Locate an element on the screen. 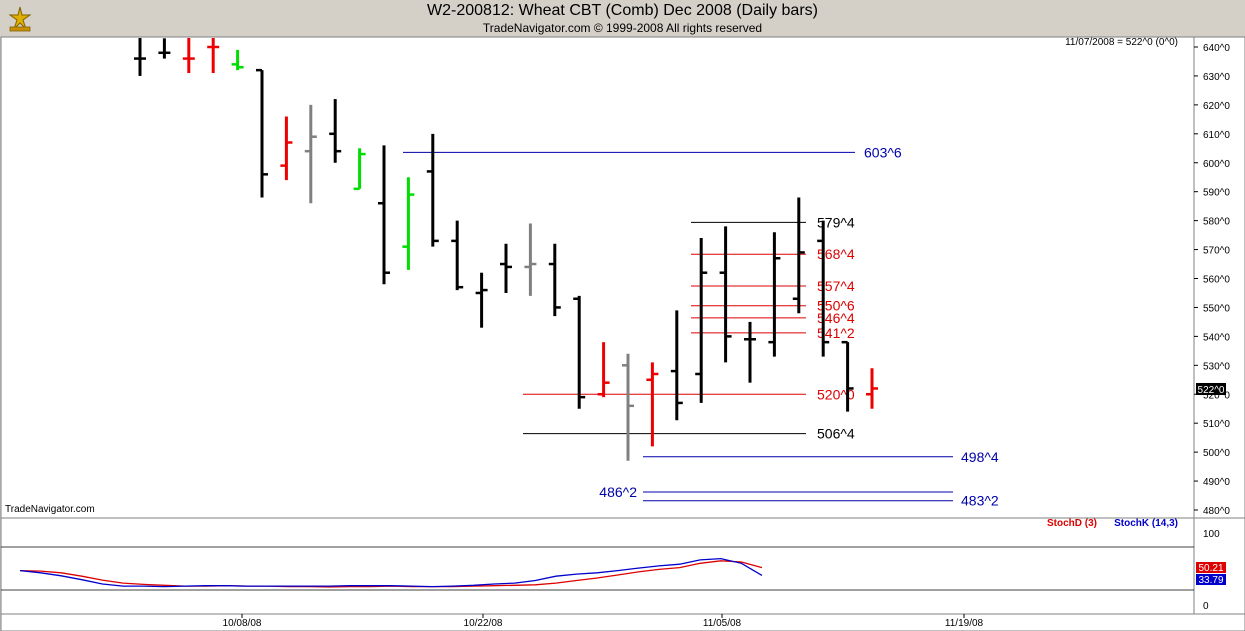  last-price-marker: 522^0 is located at coordinates (1211, 389).